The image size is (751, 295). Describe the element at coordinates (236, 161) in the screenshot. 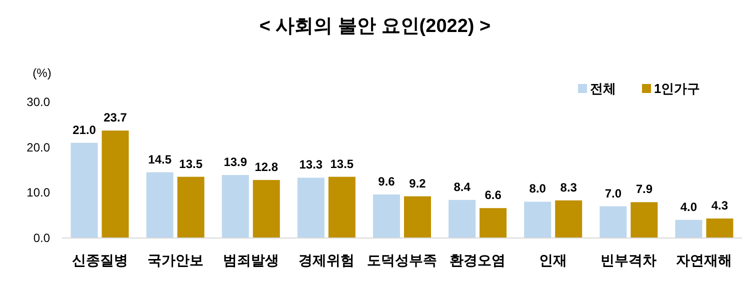

I see `value-label: 13.9` at that location.